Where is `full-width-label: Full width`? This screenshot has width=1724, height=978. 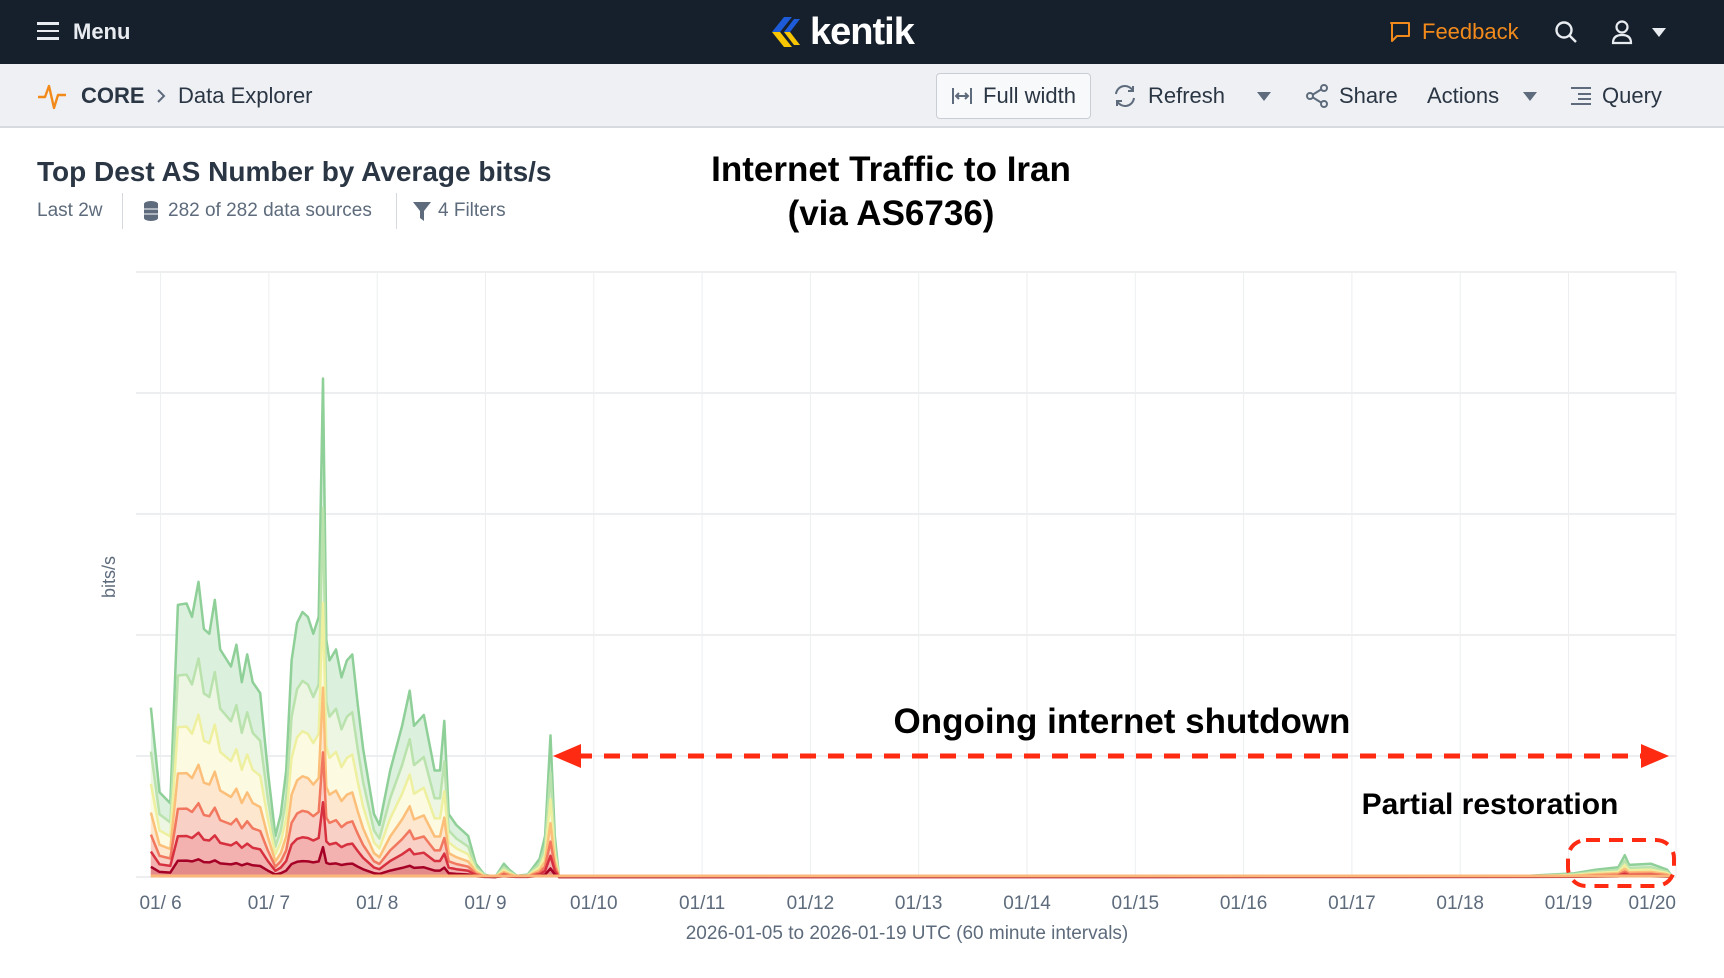 full-width-label: Full width is located at coordinates (1029, 95).